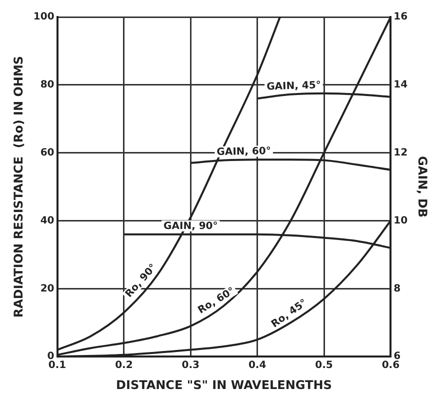  I want to click on x-tick-label: 0.3, so click(191, 366).